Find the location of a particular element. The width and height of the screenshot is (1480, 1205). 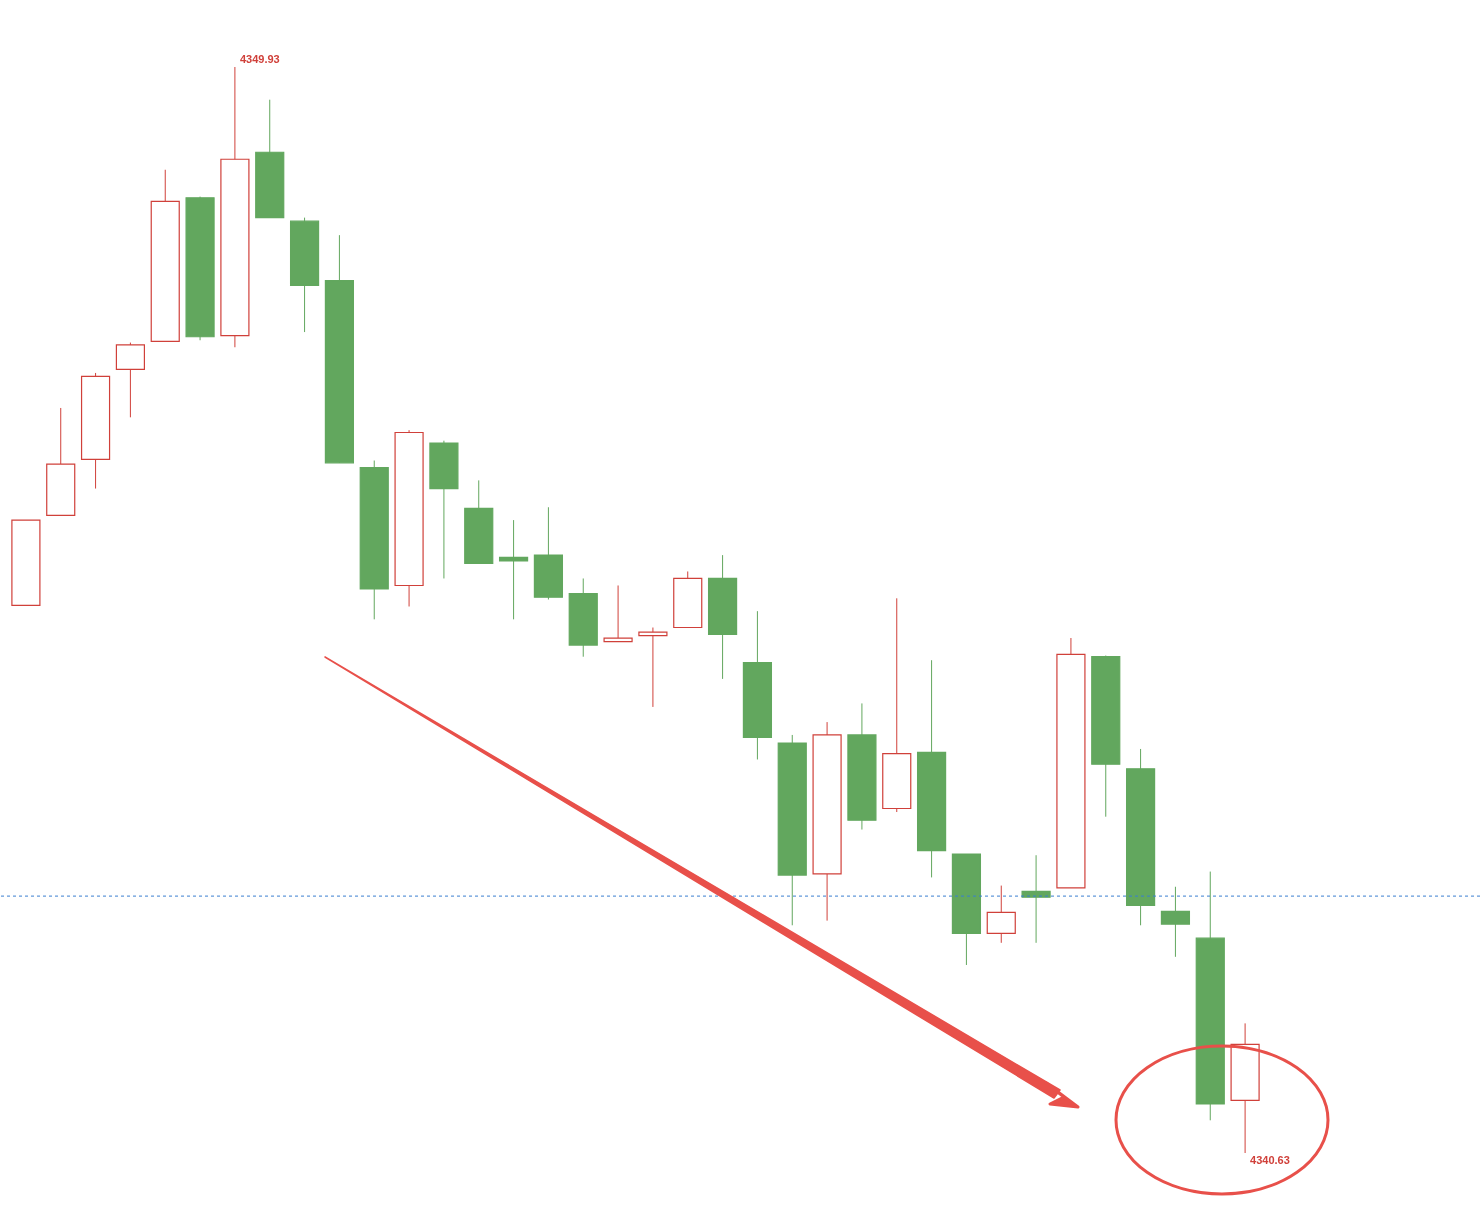

text: 4340.63 is located at coordinates (1270, 1160).